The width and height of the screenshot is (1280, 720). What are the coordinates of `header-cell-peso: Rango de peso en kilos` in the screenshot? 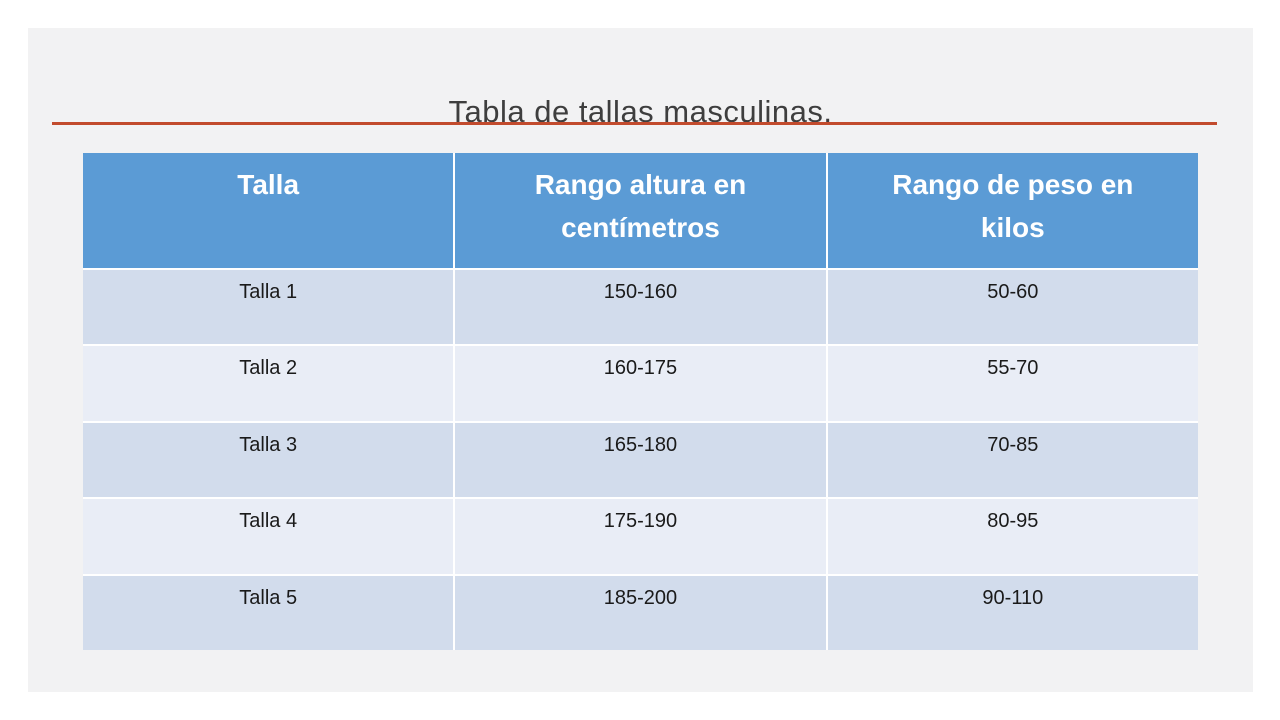 It's located at (1012, 210).